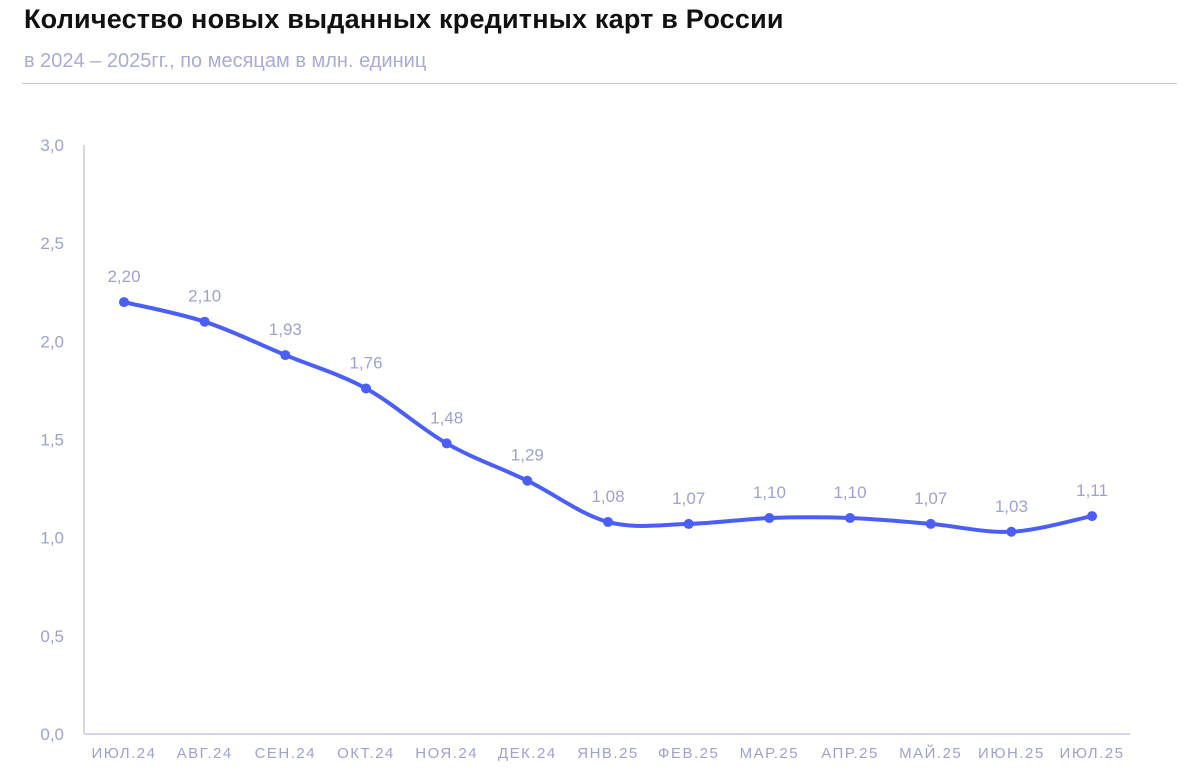 The image size is (1200, 780). Describe the element at coordinates (124, 753) in the screenshot. I see `x-tick-label: ИЮЛ.24` at that location.